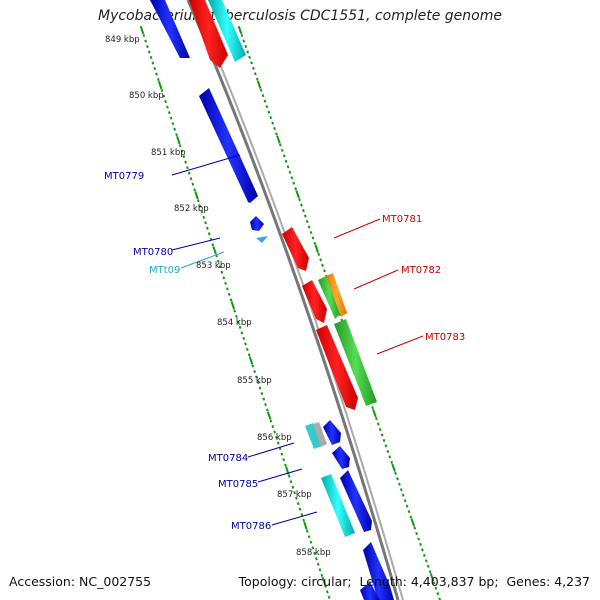 The image size is (600, 600). What do you see at coordinates (332, 432) in the screenshot?
I see `gene-mt0784-blue` at bounding box center [332, 432].